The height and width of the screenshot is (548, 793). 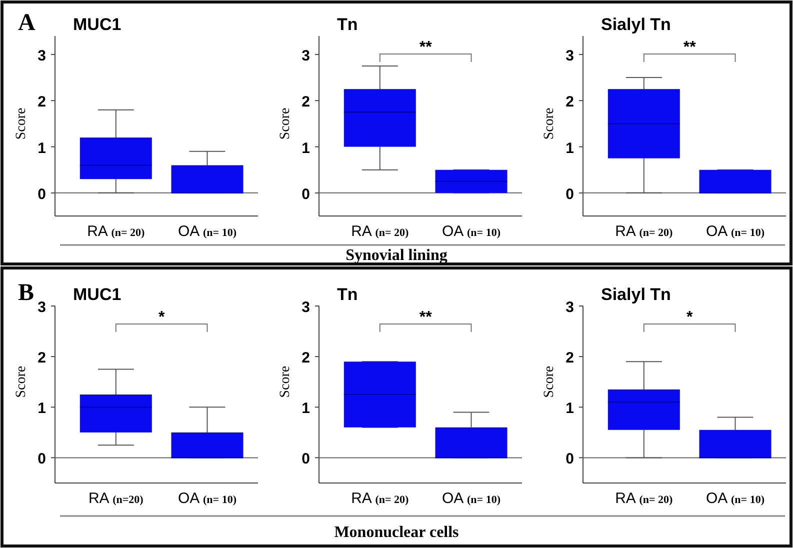 What do you see at coordinates (26, 293) in the screenshot?
I see `text: B` at bounding box center [26, 293].